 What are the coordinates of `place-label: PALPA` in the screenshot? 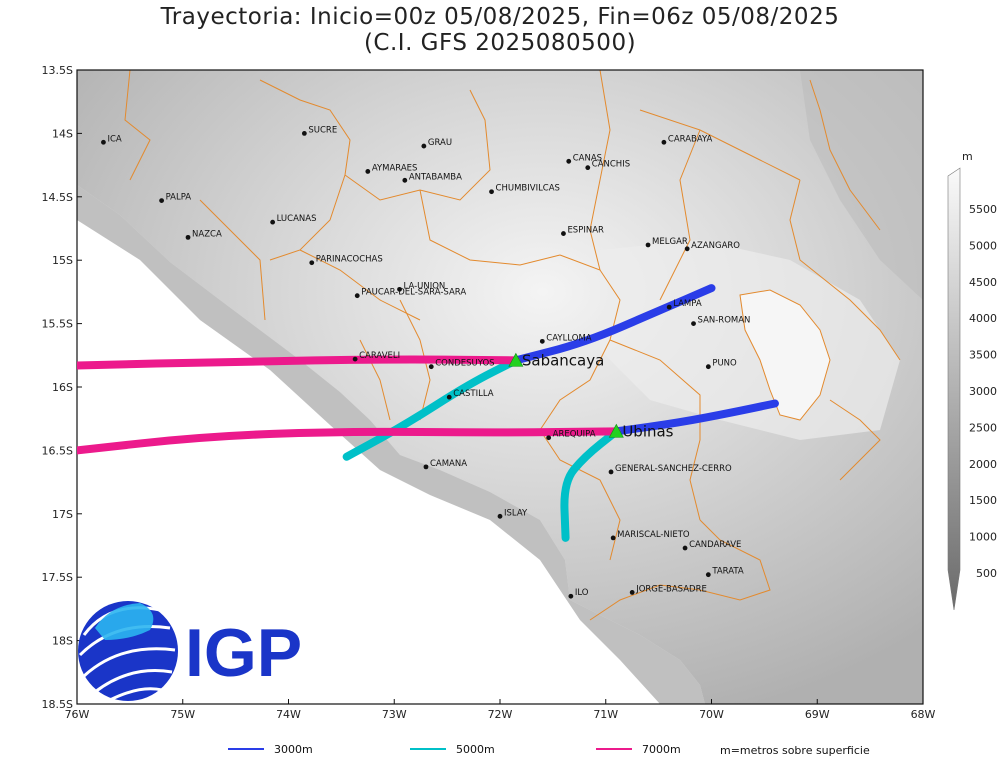 It's located at (179, 198).